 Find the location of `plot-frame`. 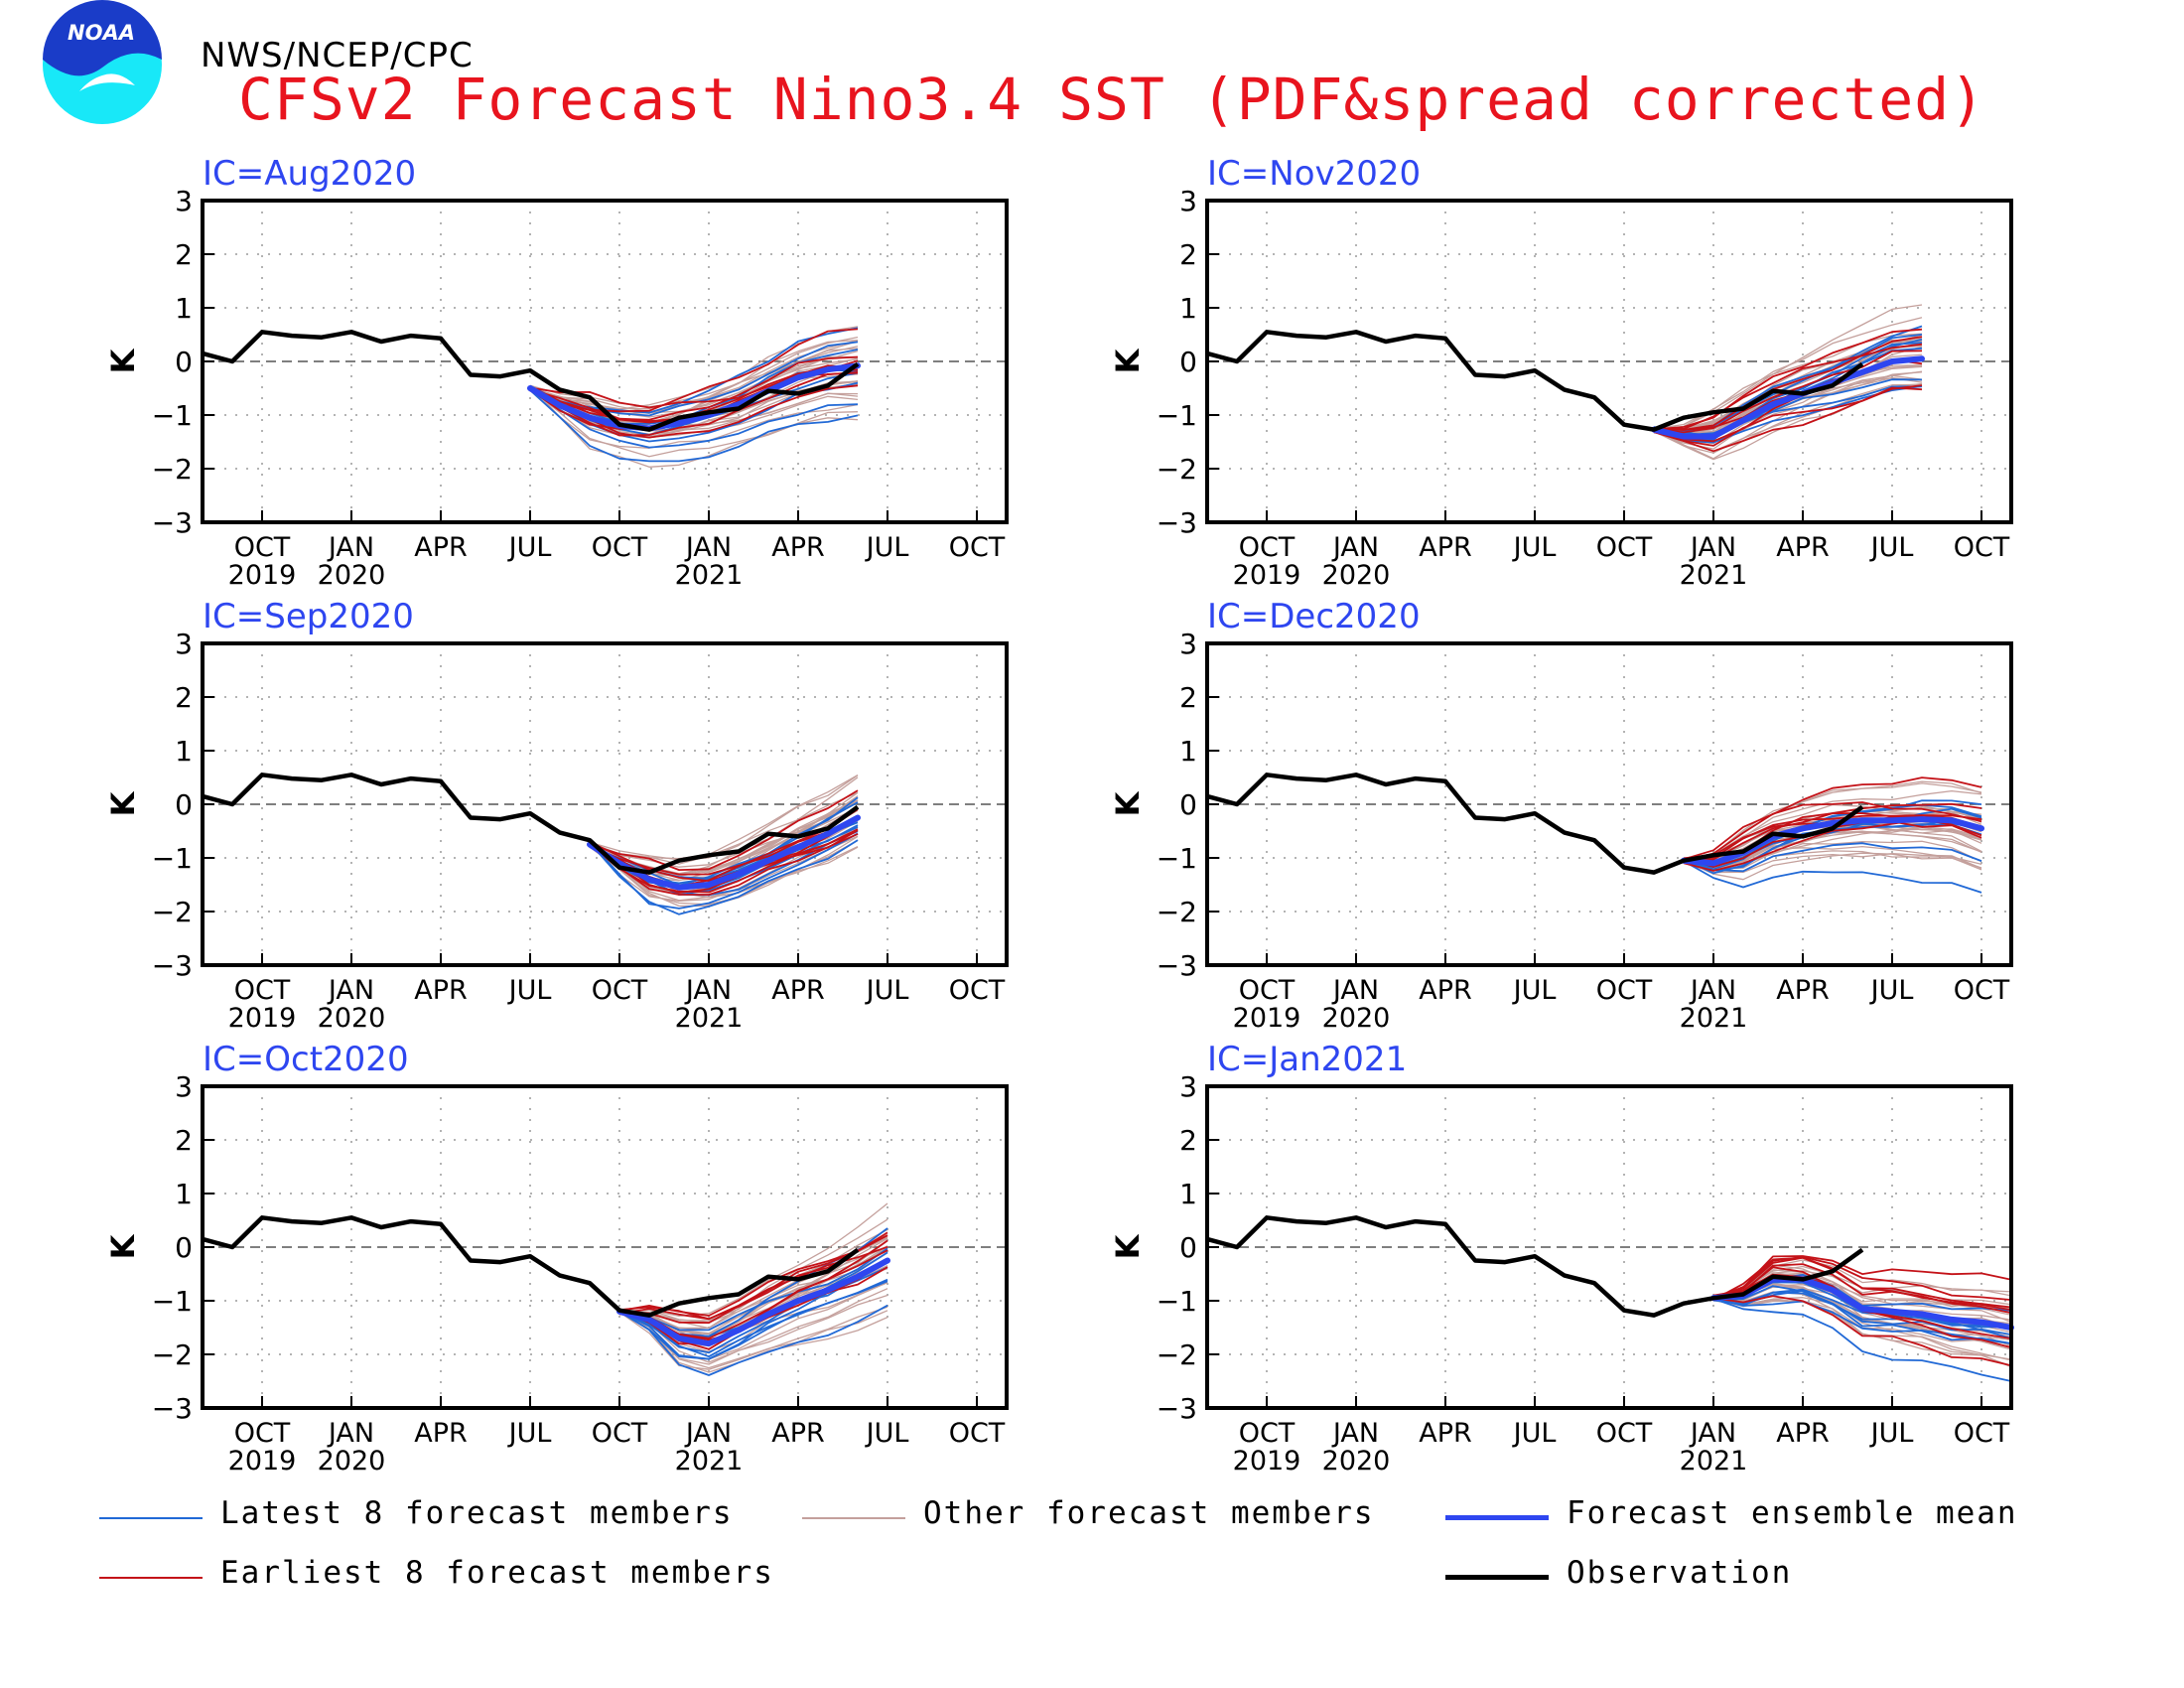

plot-frame is located at coordinates (1609, 1247).